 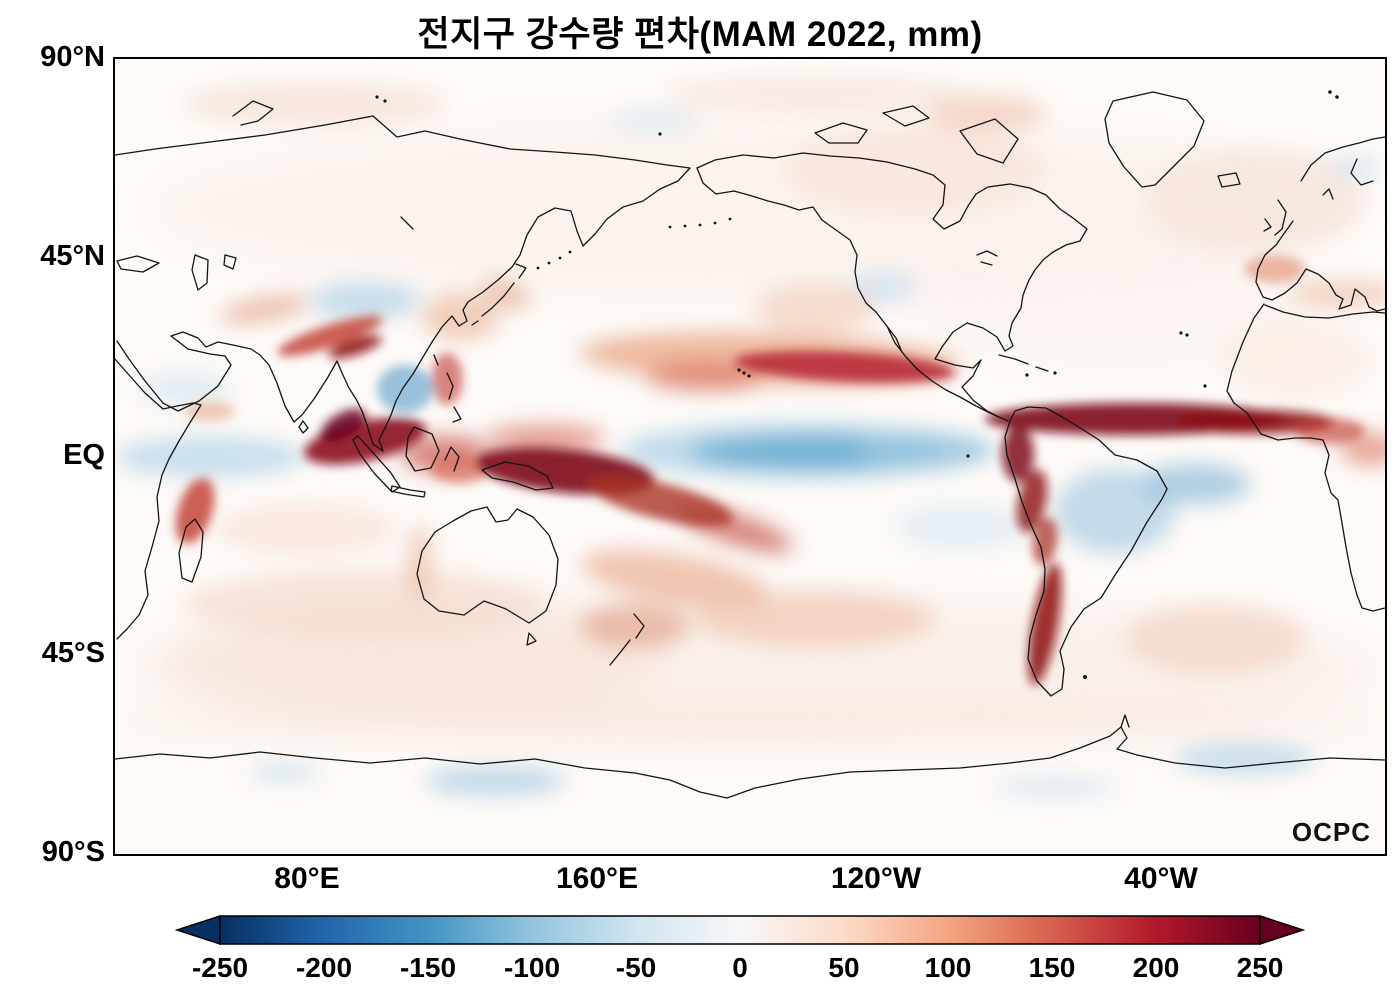 What do you see at coordinates (1052, 967) in the screenshot?
I see `colorbar-tick-label: 150` at bounding box center [1052, 967].